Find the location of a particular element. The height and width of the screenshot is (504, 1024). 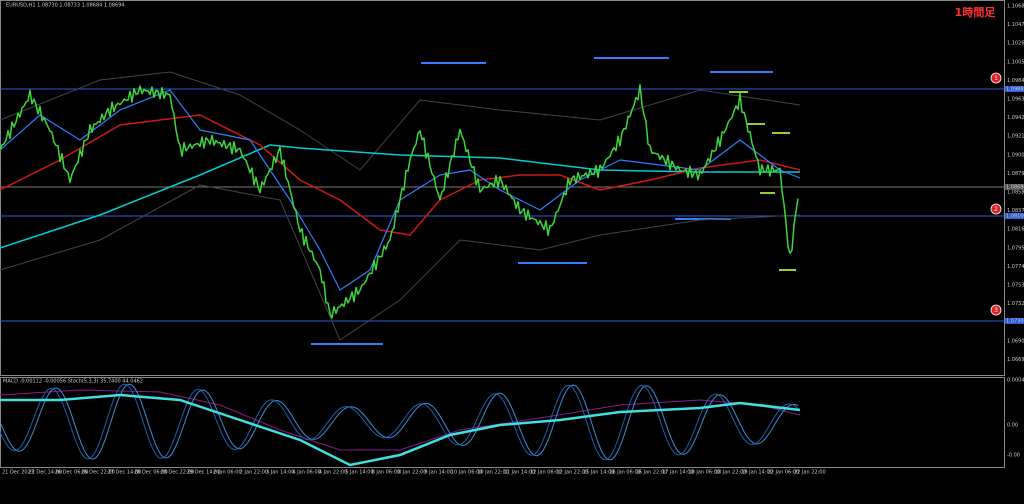

indicator-axis-label: -0.00 is located at coordinates (1013, 456).